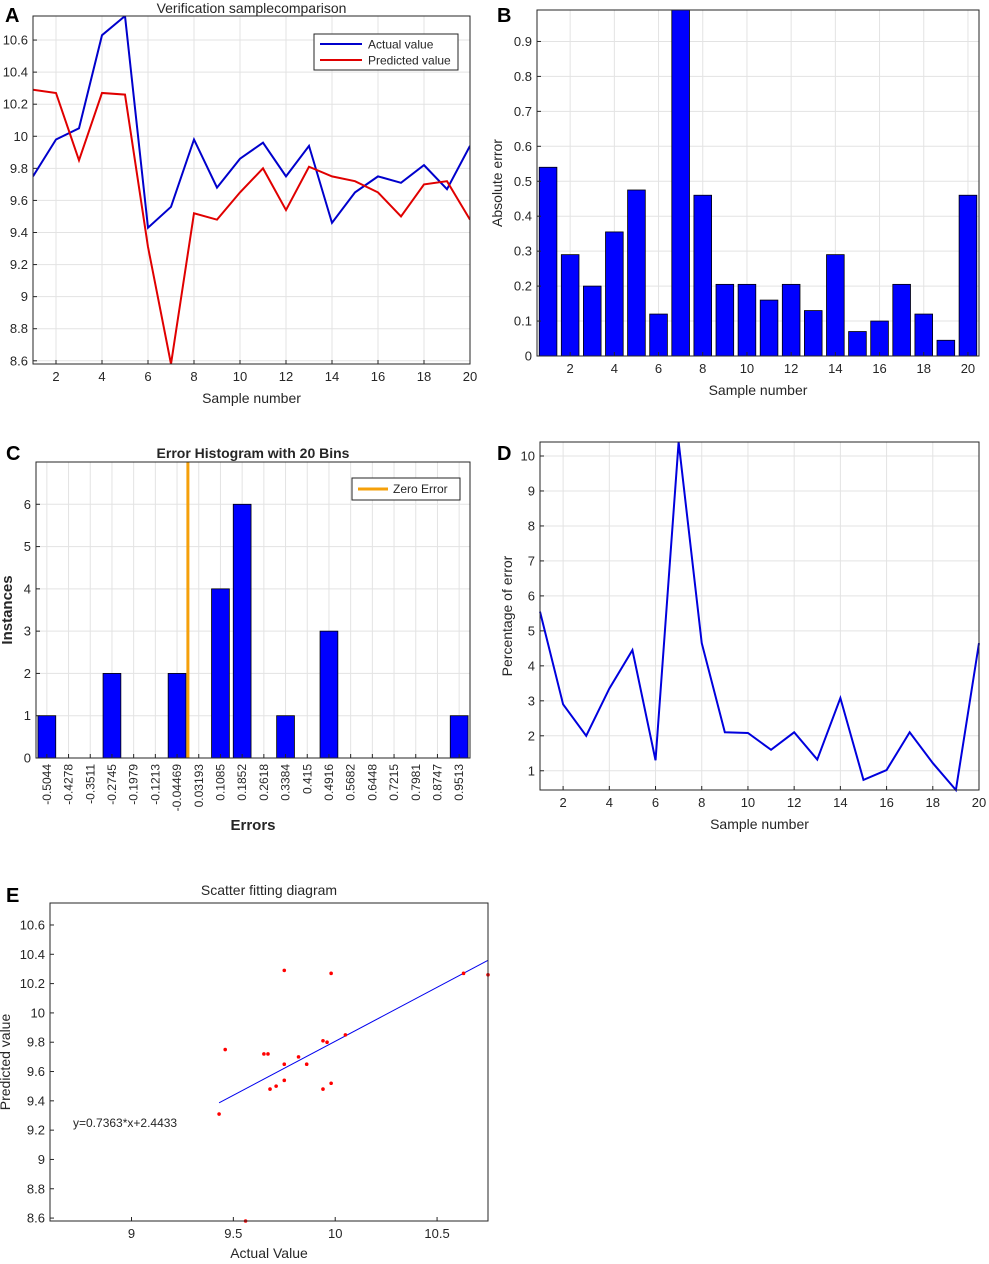  What do you see at coordinates (24, 296) in the screenshot?
I see `y-tick-label: 9` at bounding box center [24, 296].